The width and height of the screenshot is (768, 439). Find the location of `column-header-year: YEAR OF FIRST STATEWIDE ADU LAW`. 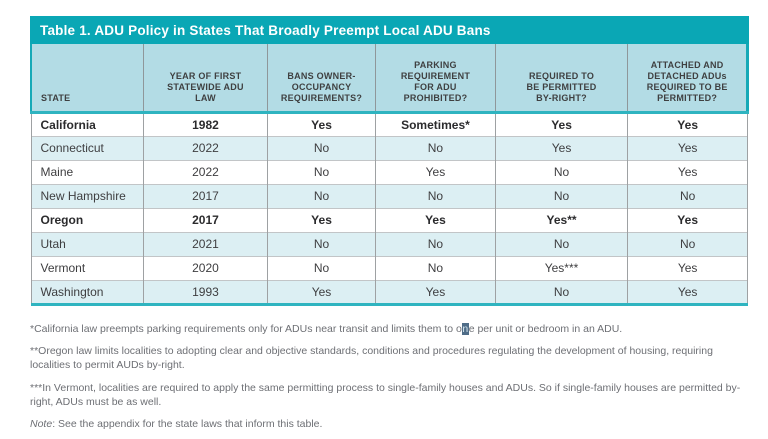

column-header-year: YEAR OF FIRST STATEWIDE ADU LAW is located at coordinates (205, 79).